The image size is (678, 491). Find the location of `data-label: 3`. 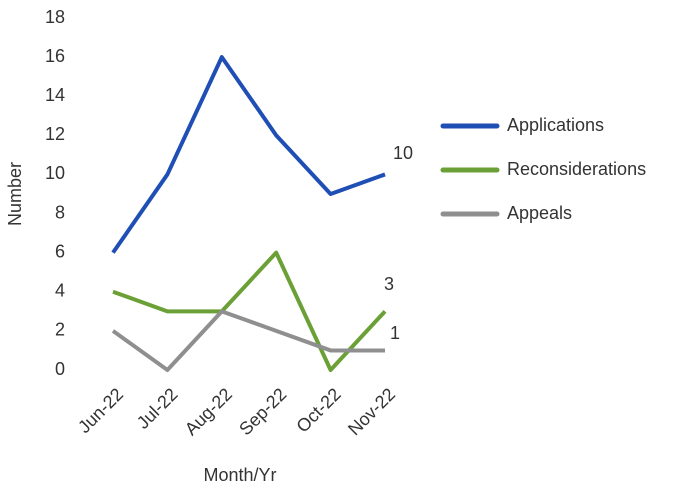

data-label: 3 is located at coordinates (389, 284).